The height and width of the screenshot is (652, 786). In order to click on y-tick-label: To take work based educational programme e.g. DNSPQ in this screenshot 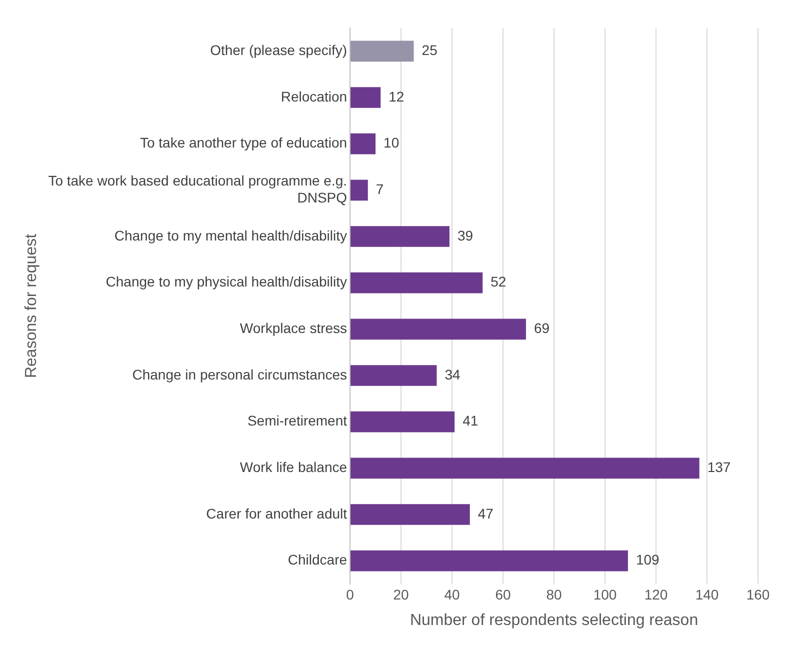, I will do `click(198, 189)`.